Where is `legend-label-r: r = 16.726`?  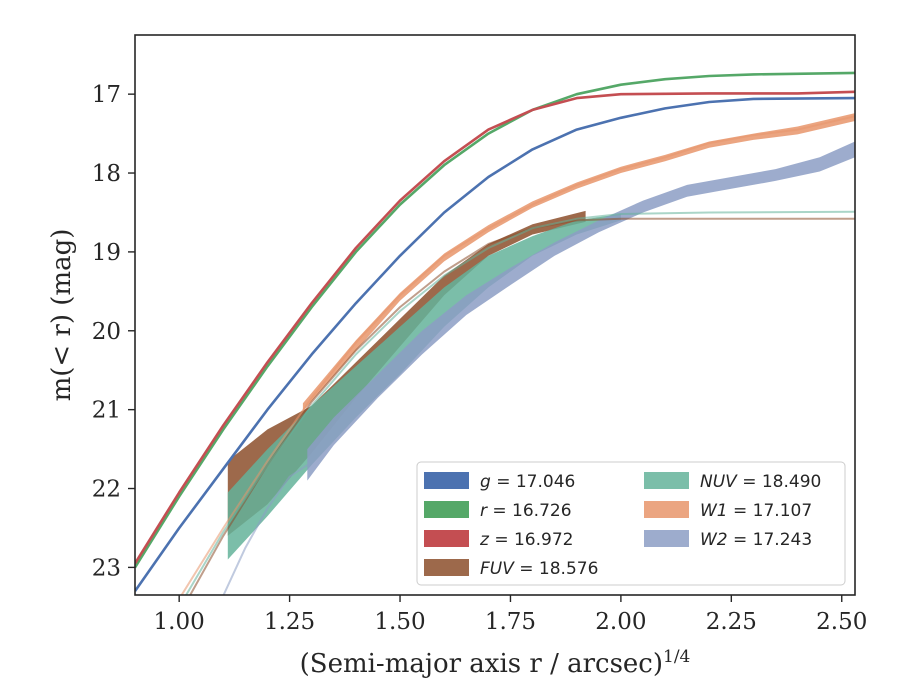 legend-label-r: r = 16.726 is located at coordinates (526, 511).